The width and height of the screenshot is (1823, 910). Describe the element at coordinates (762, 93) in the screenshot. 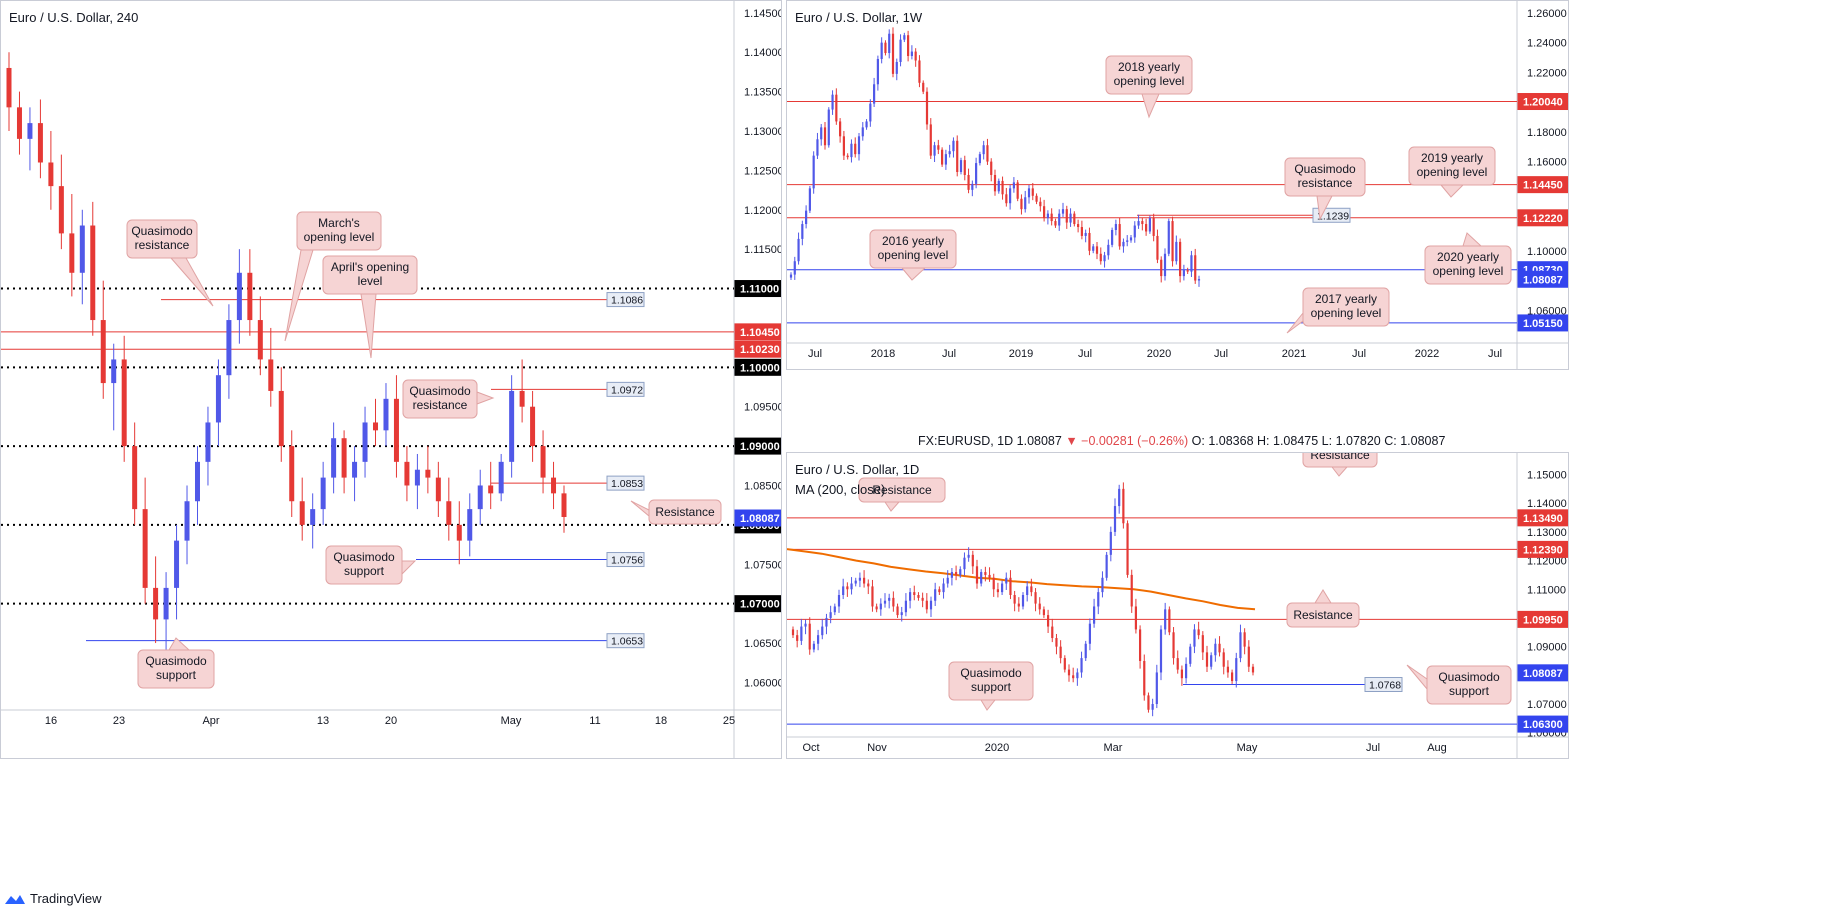

I see `h4-y-tick: 1.13500` at that location.